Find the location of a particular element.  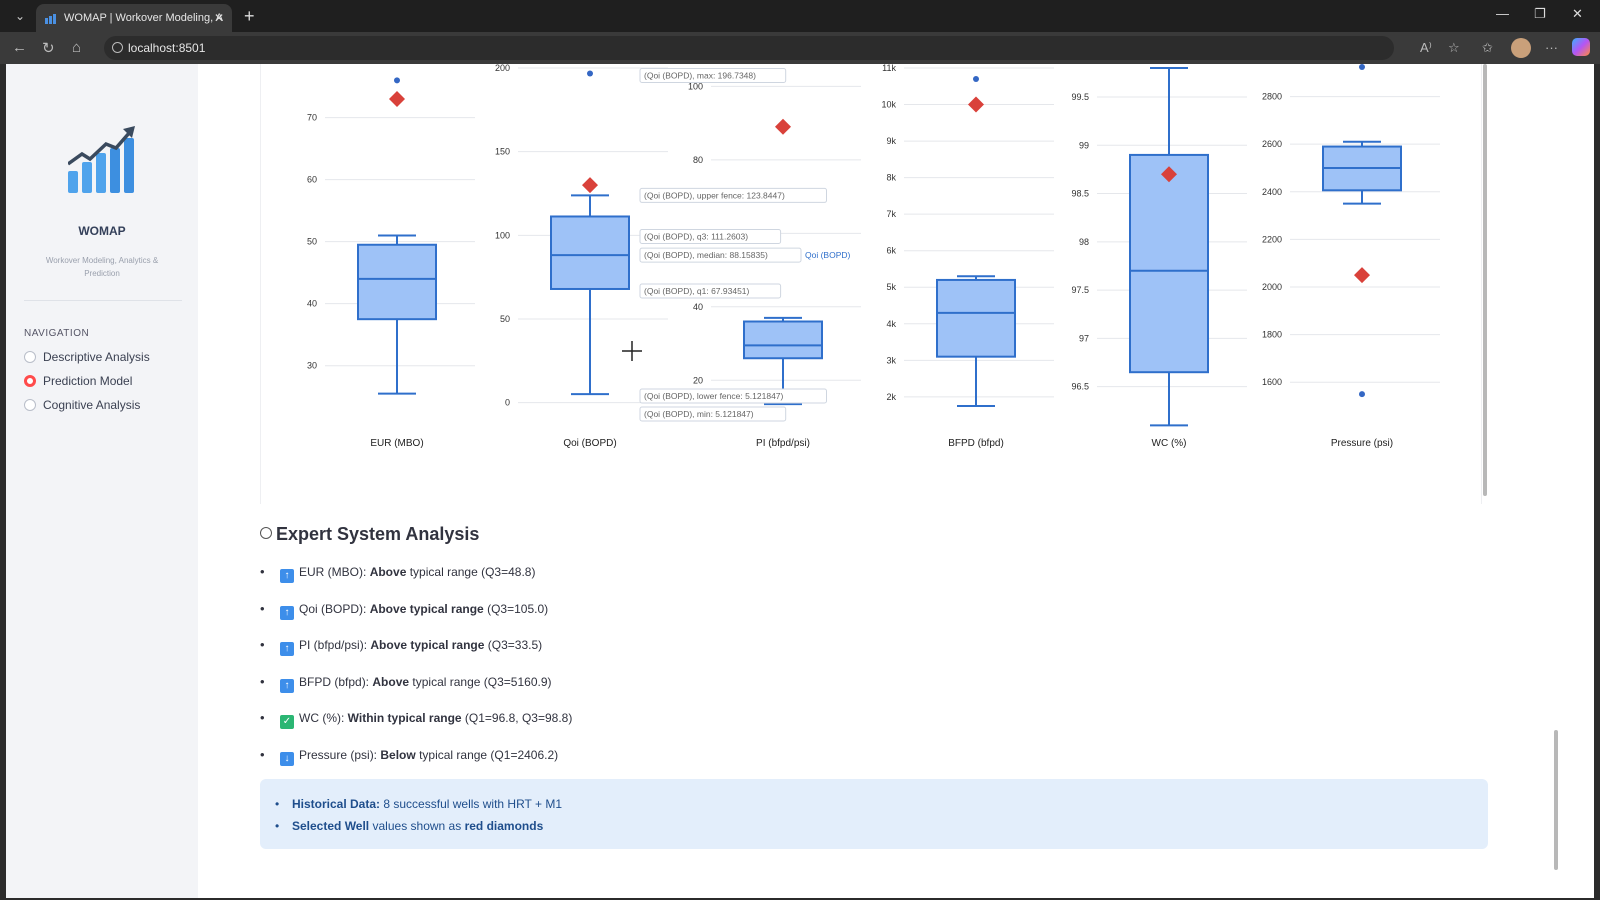

copilot-icon is located at coordinates (1581, 47).